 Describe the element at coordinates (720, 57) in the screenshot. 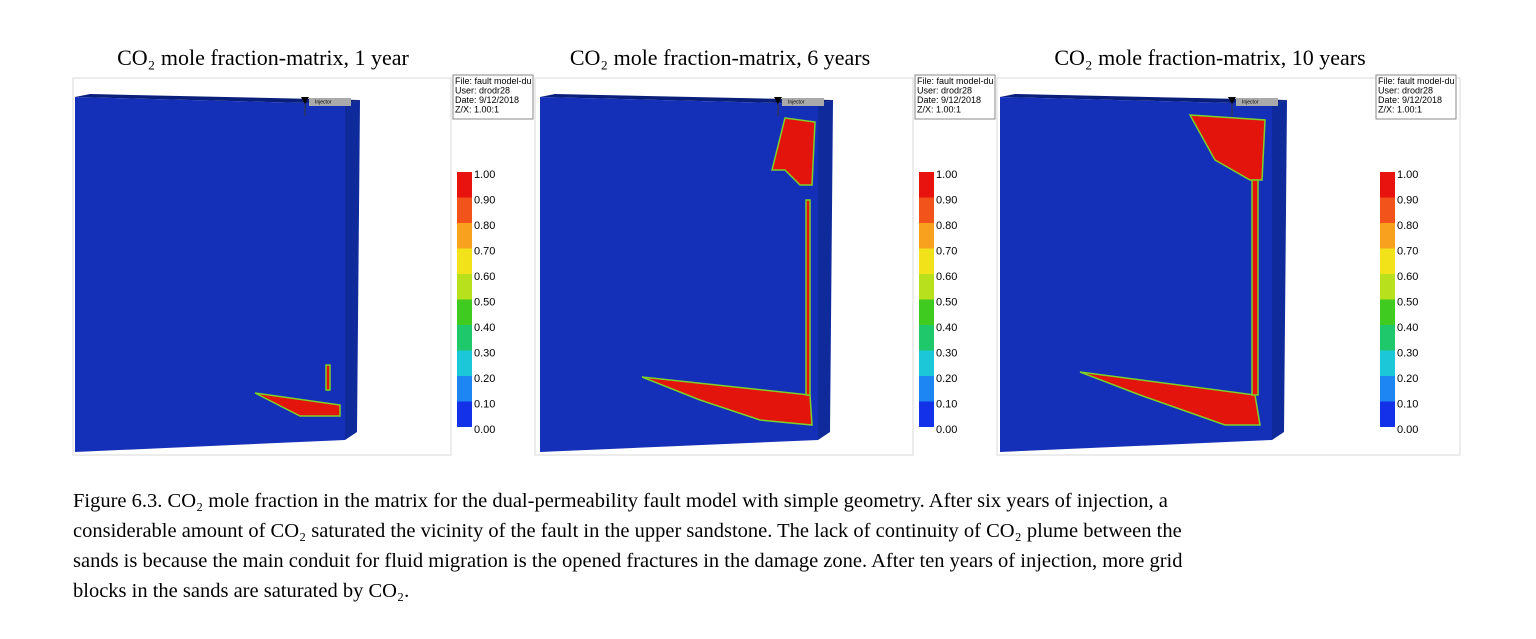

I see `panel-title: CO₂ mole fraction-matrix, 6 years` at that location.